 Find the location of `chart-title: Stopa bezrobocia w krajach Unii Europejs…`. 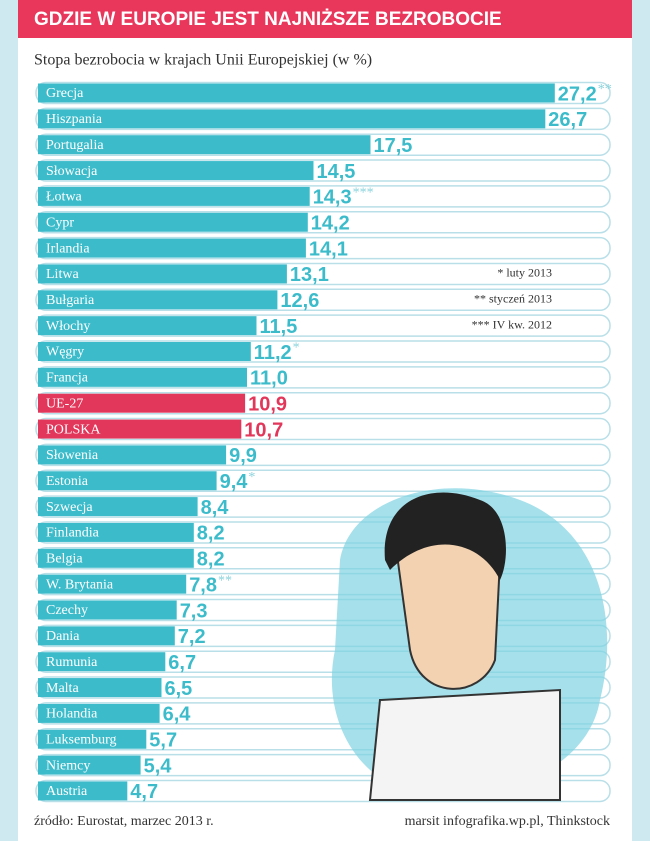

chart-title: Stopa bezrobocia w krajach Unii Europejs… is located at coordinates (203, 60).